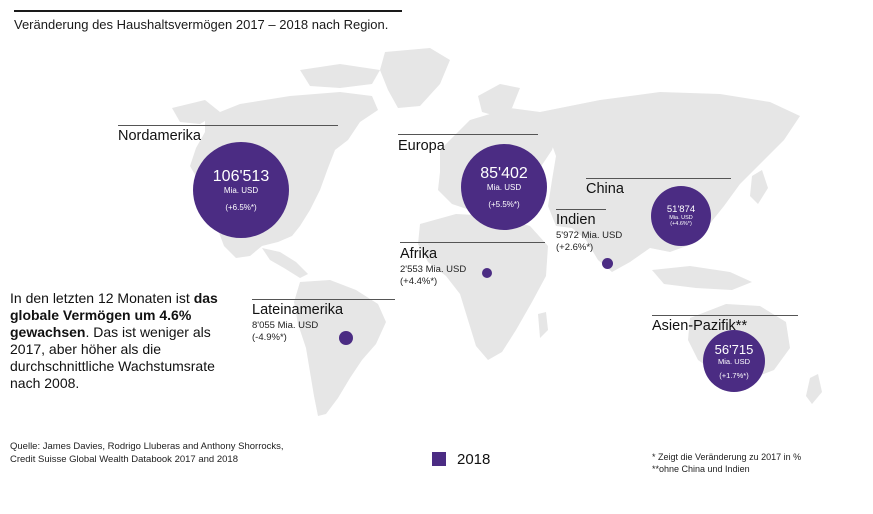  Describe the element at coordinates (419, 254) in the screenshot. I see `afrika-label: Afrika` at that location.